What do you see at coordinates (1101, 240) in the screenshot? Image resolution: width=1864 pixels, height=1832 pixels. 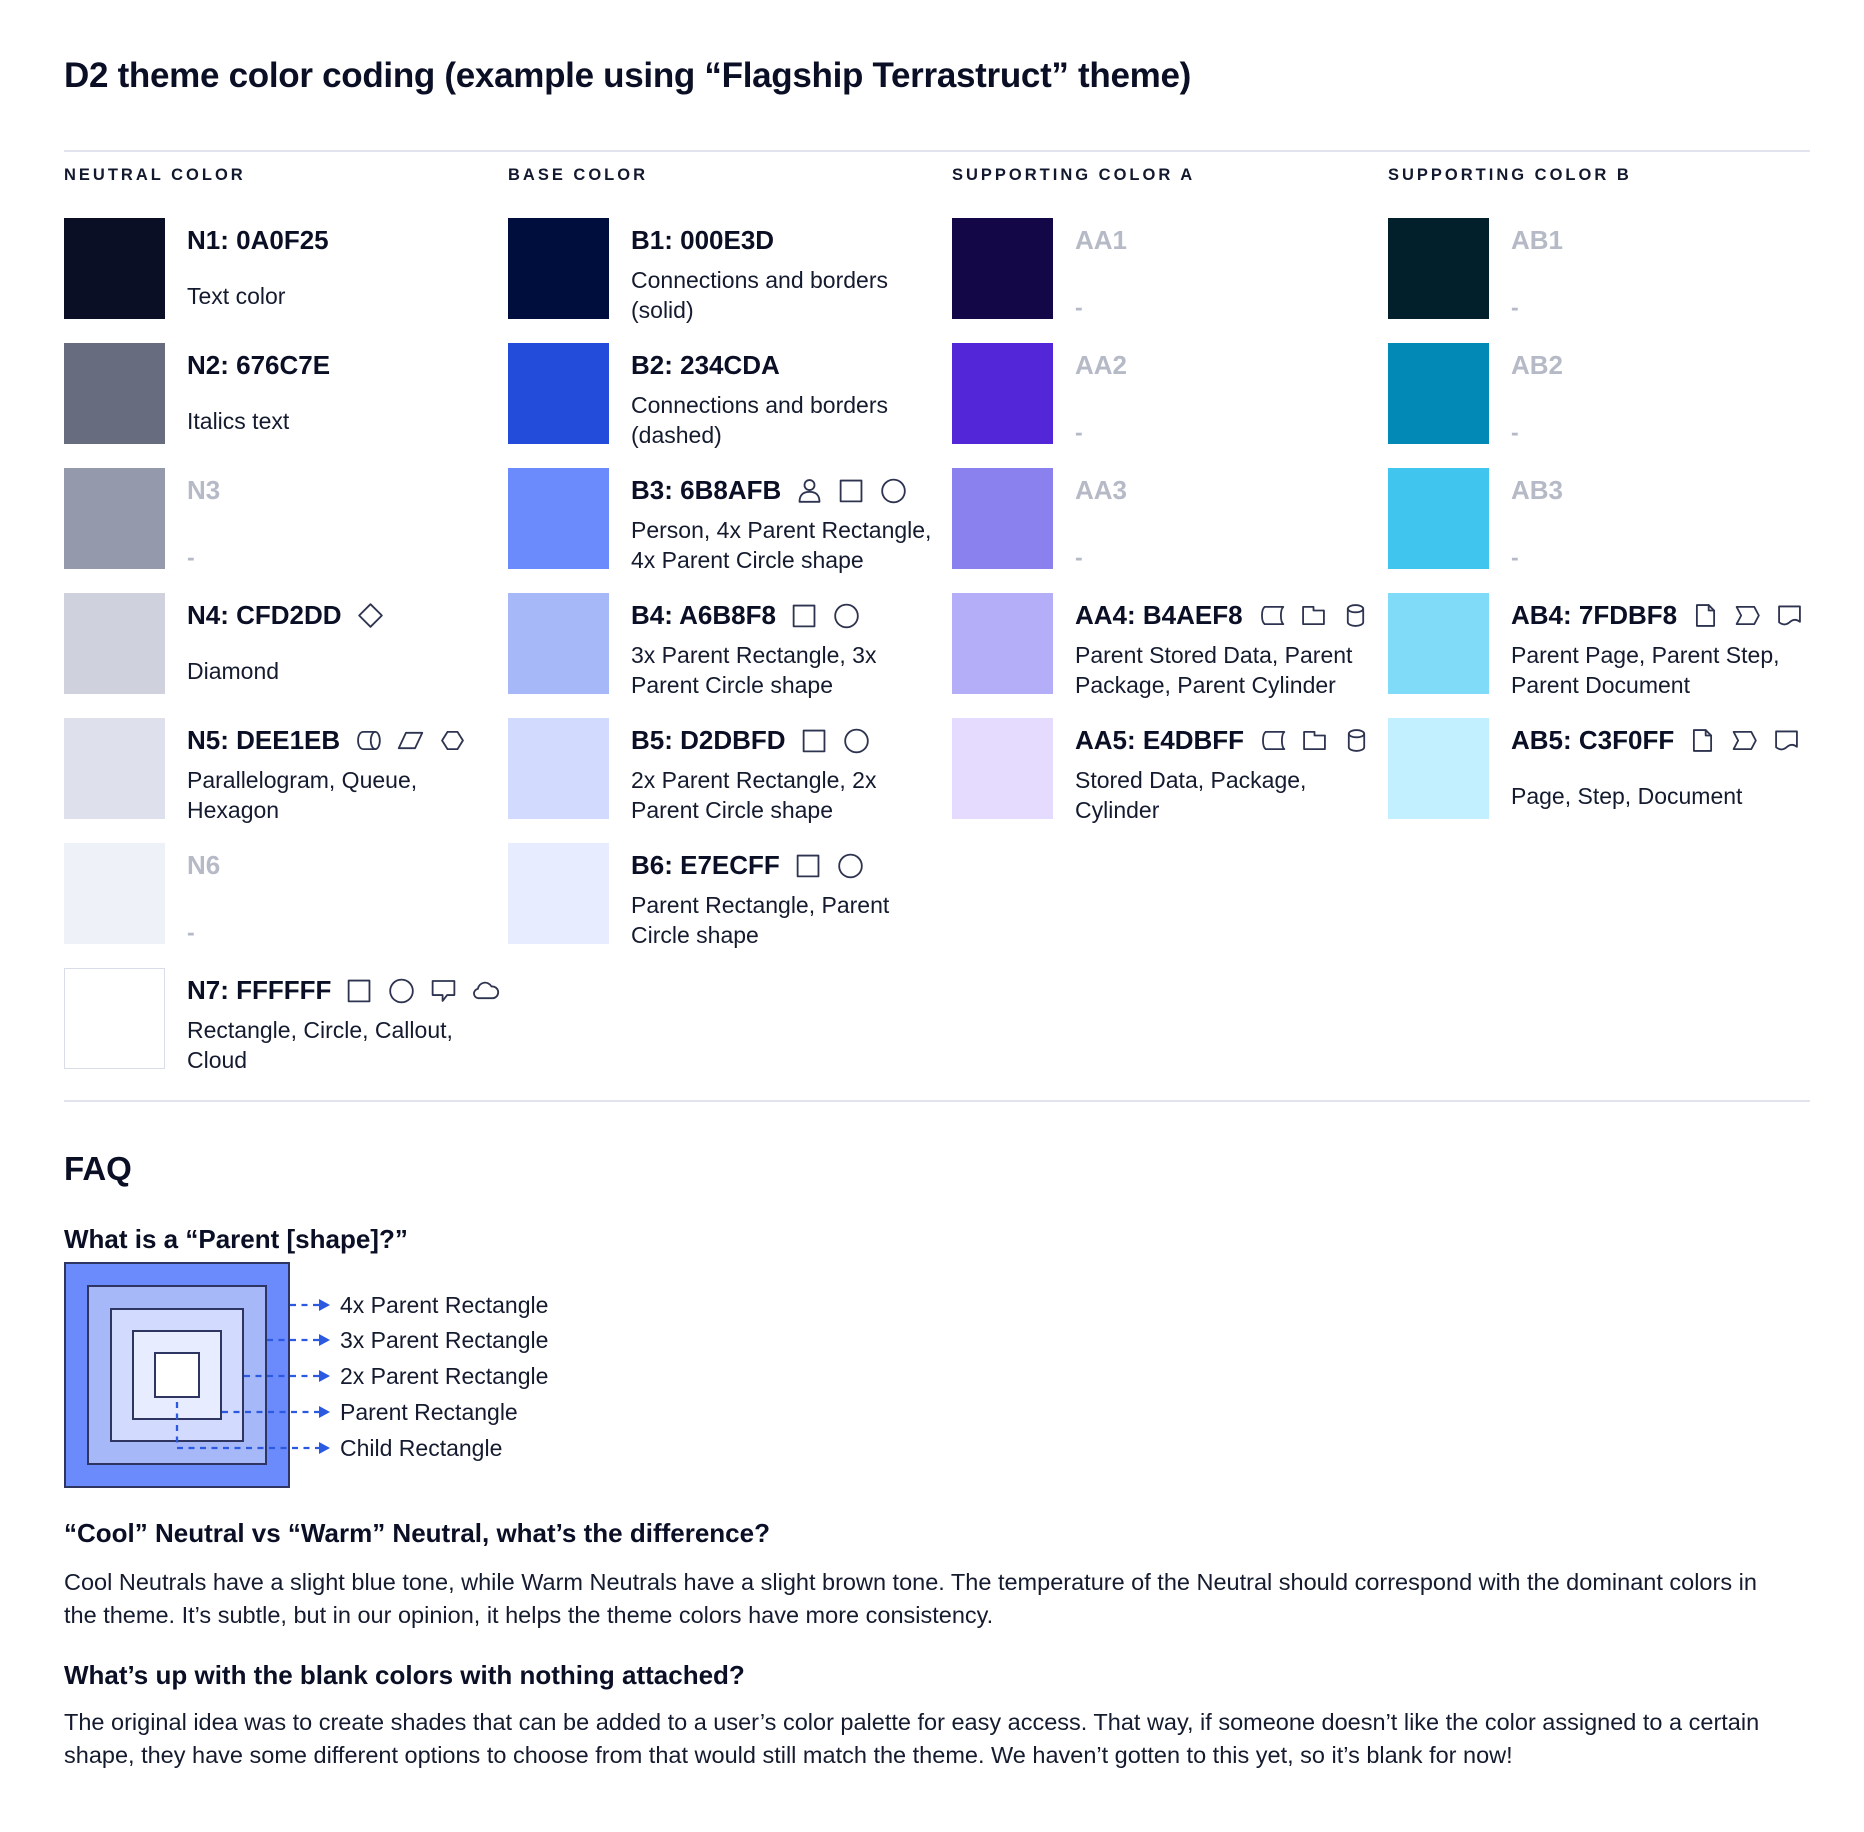 I see `swatch-label: AA1` at bounding box center [1101, 240].